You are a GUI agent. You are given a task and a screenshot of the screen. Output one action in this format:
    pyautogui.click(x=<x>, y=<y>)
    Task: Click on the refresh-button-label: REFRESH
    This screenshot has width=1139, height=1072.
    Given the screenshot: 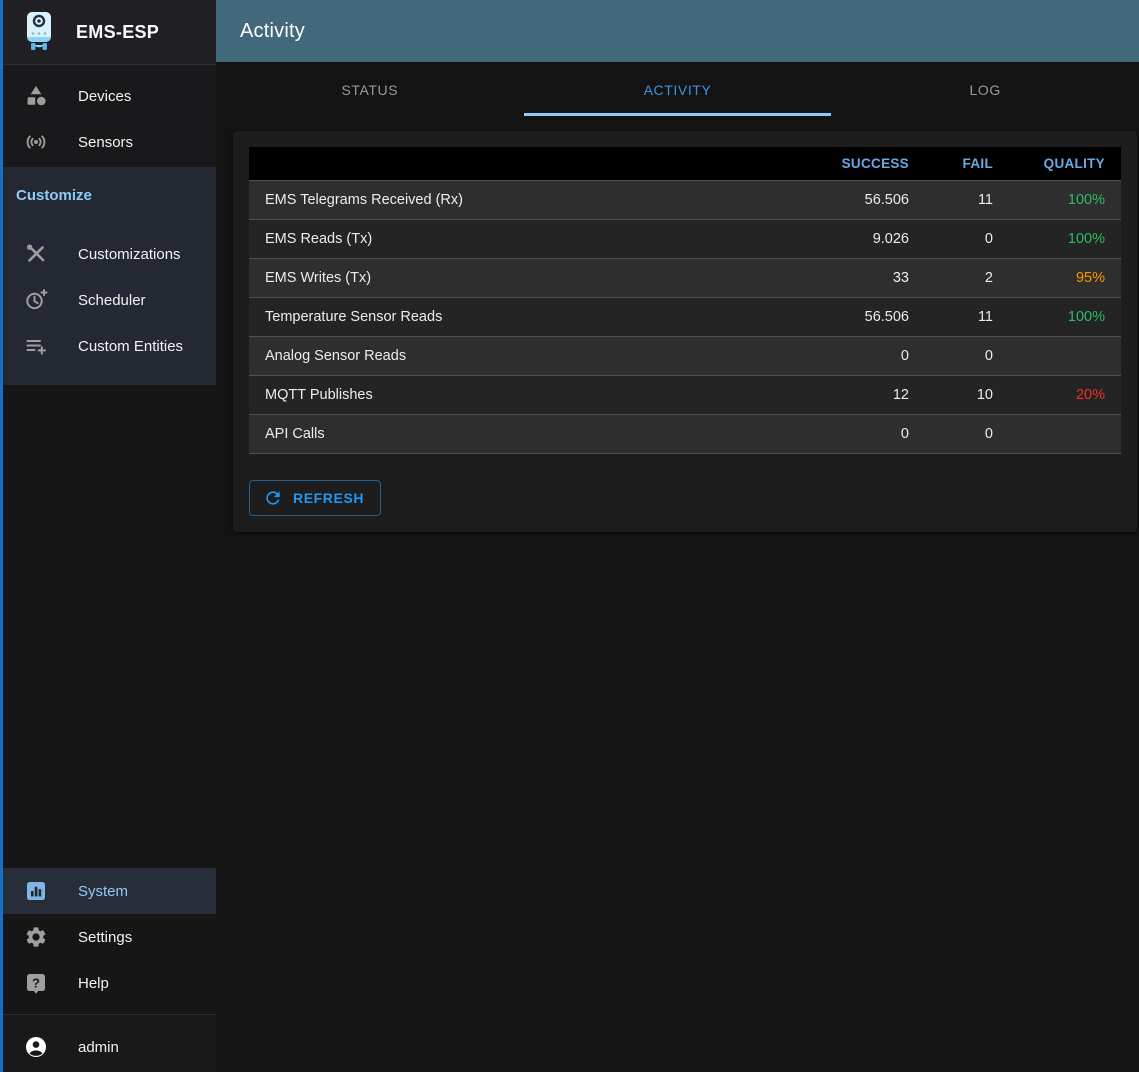 What is the action you would take?
    pyautogui.click(x=329, y=497)
    